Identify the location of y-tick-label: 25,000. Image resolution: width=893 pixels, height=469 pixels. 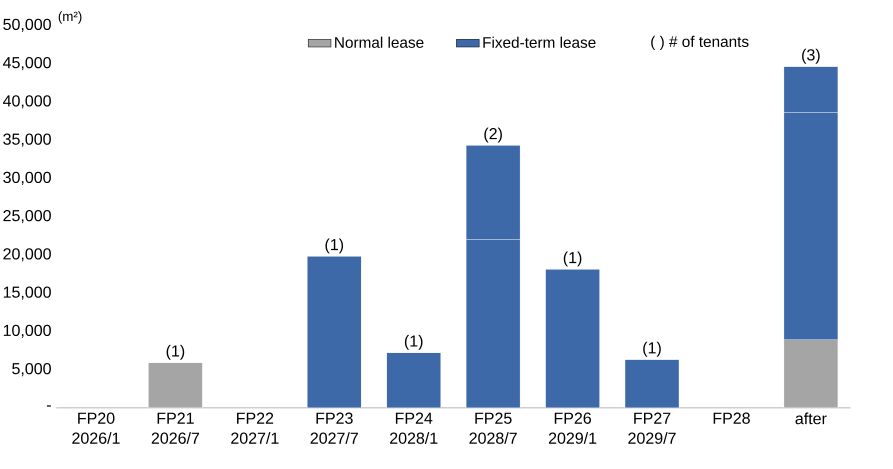
(27, 217).